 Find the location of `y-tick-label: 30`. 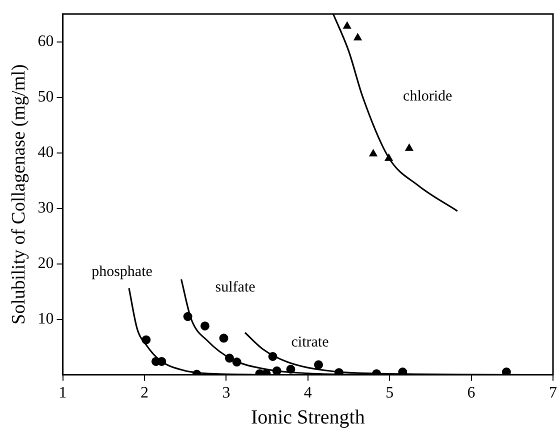

y-tick-label: 30 is located at coordinates (46, 207).